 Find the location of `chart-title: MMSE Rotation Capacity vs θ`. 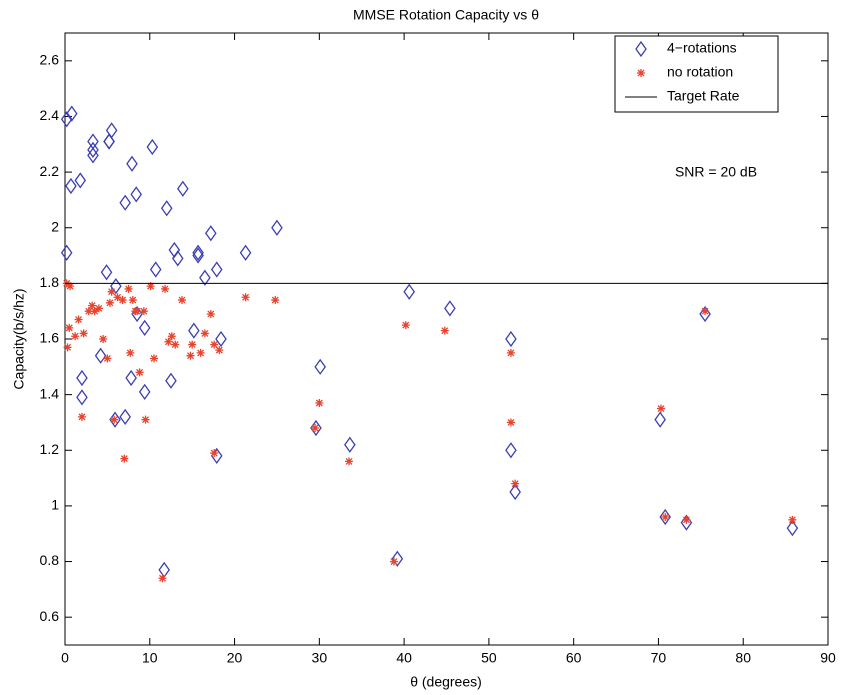

chart-title: MMSE Rotation Capacity vs θ is located at coordinates (446, 15).